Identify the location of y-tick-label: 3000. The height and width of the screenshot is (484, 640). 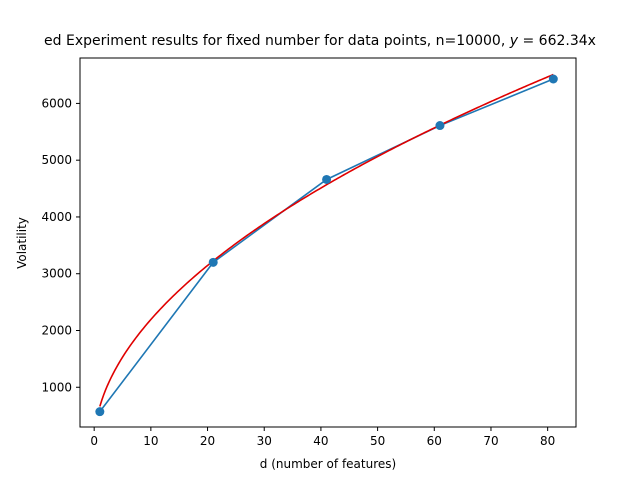
(56, 274).